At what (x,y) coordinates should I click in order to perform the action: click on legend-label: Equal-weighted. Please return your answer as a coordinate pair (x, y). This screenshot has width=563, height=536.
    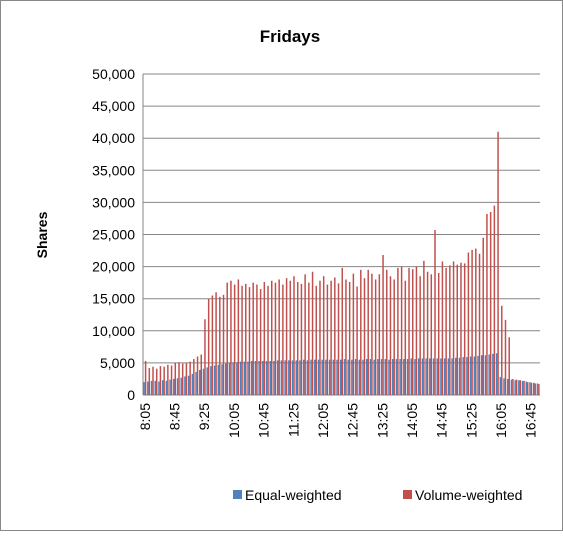
    Looking at the image, I should click on (293, 495).